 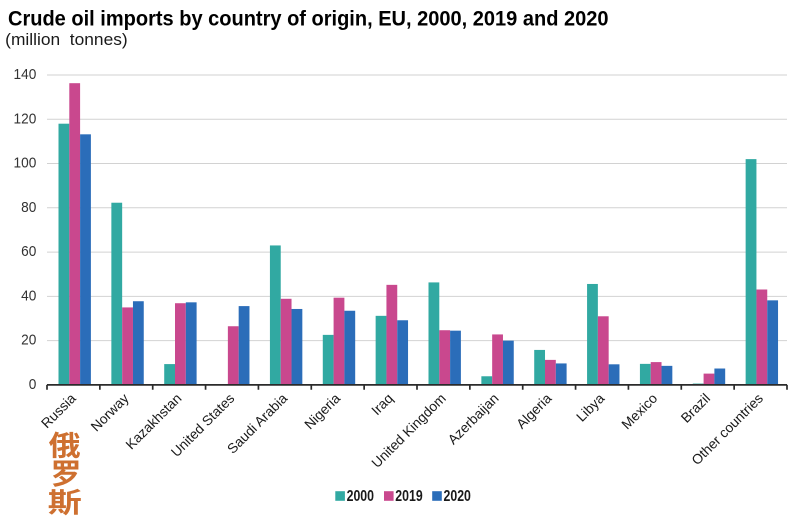 I want to click on svg-text: 2020, so click(x=457, y=496).